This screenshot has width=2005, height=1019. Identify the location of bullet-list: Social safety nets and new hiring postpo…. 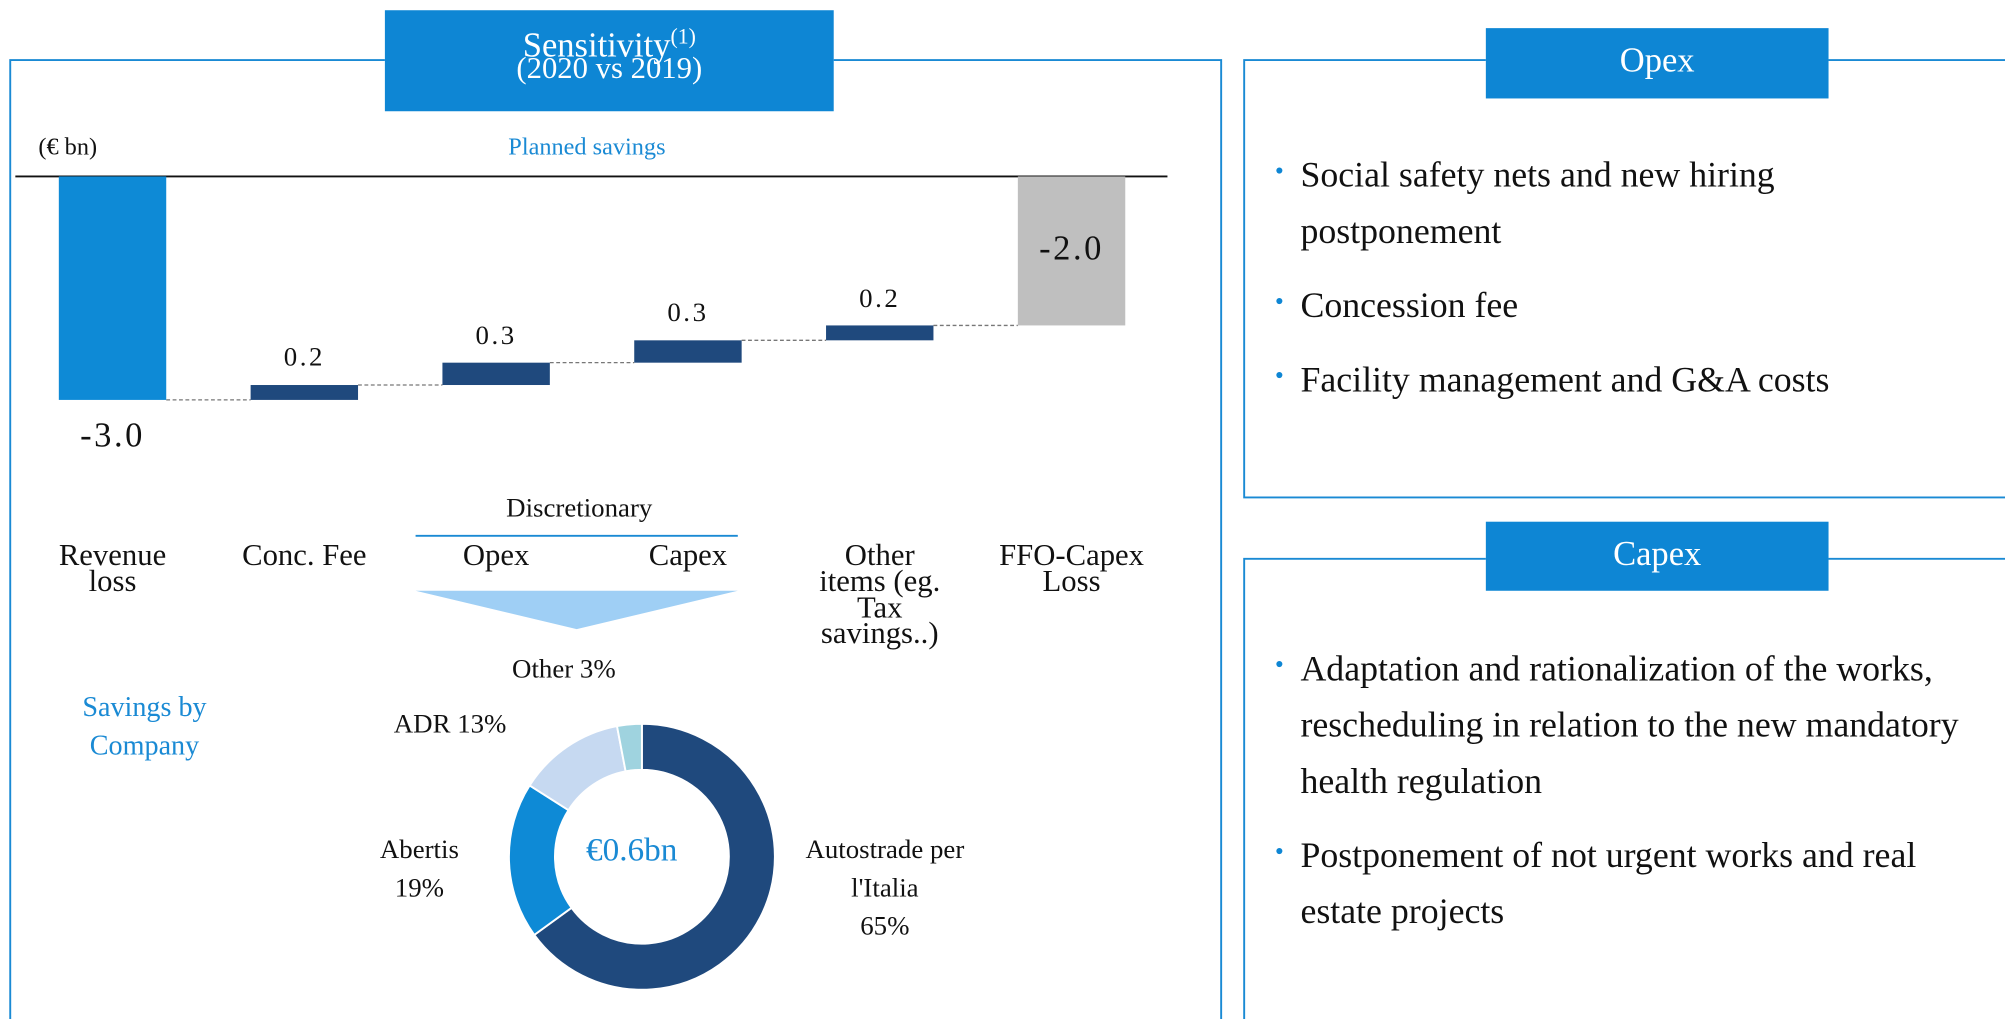
(1605, 285).